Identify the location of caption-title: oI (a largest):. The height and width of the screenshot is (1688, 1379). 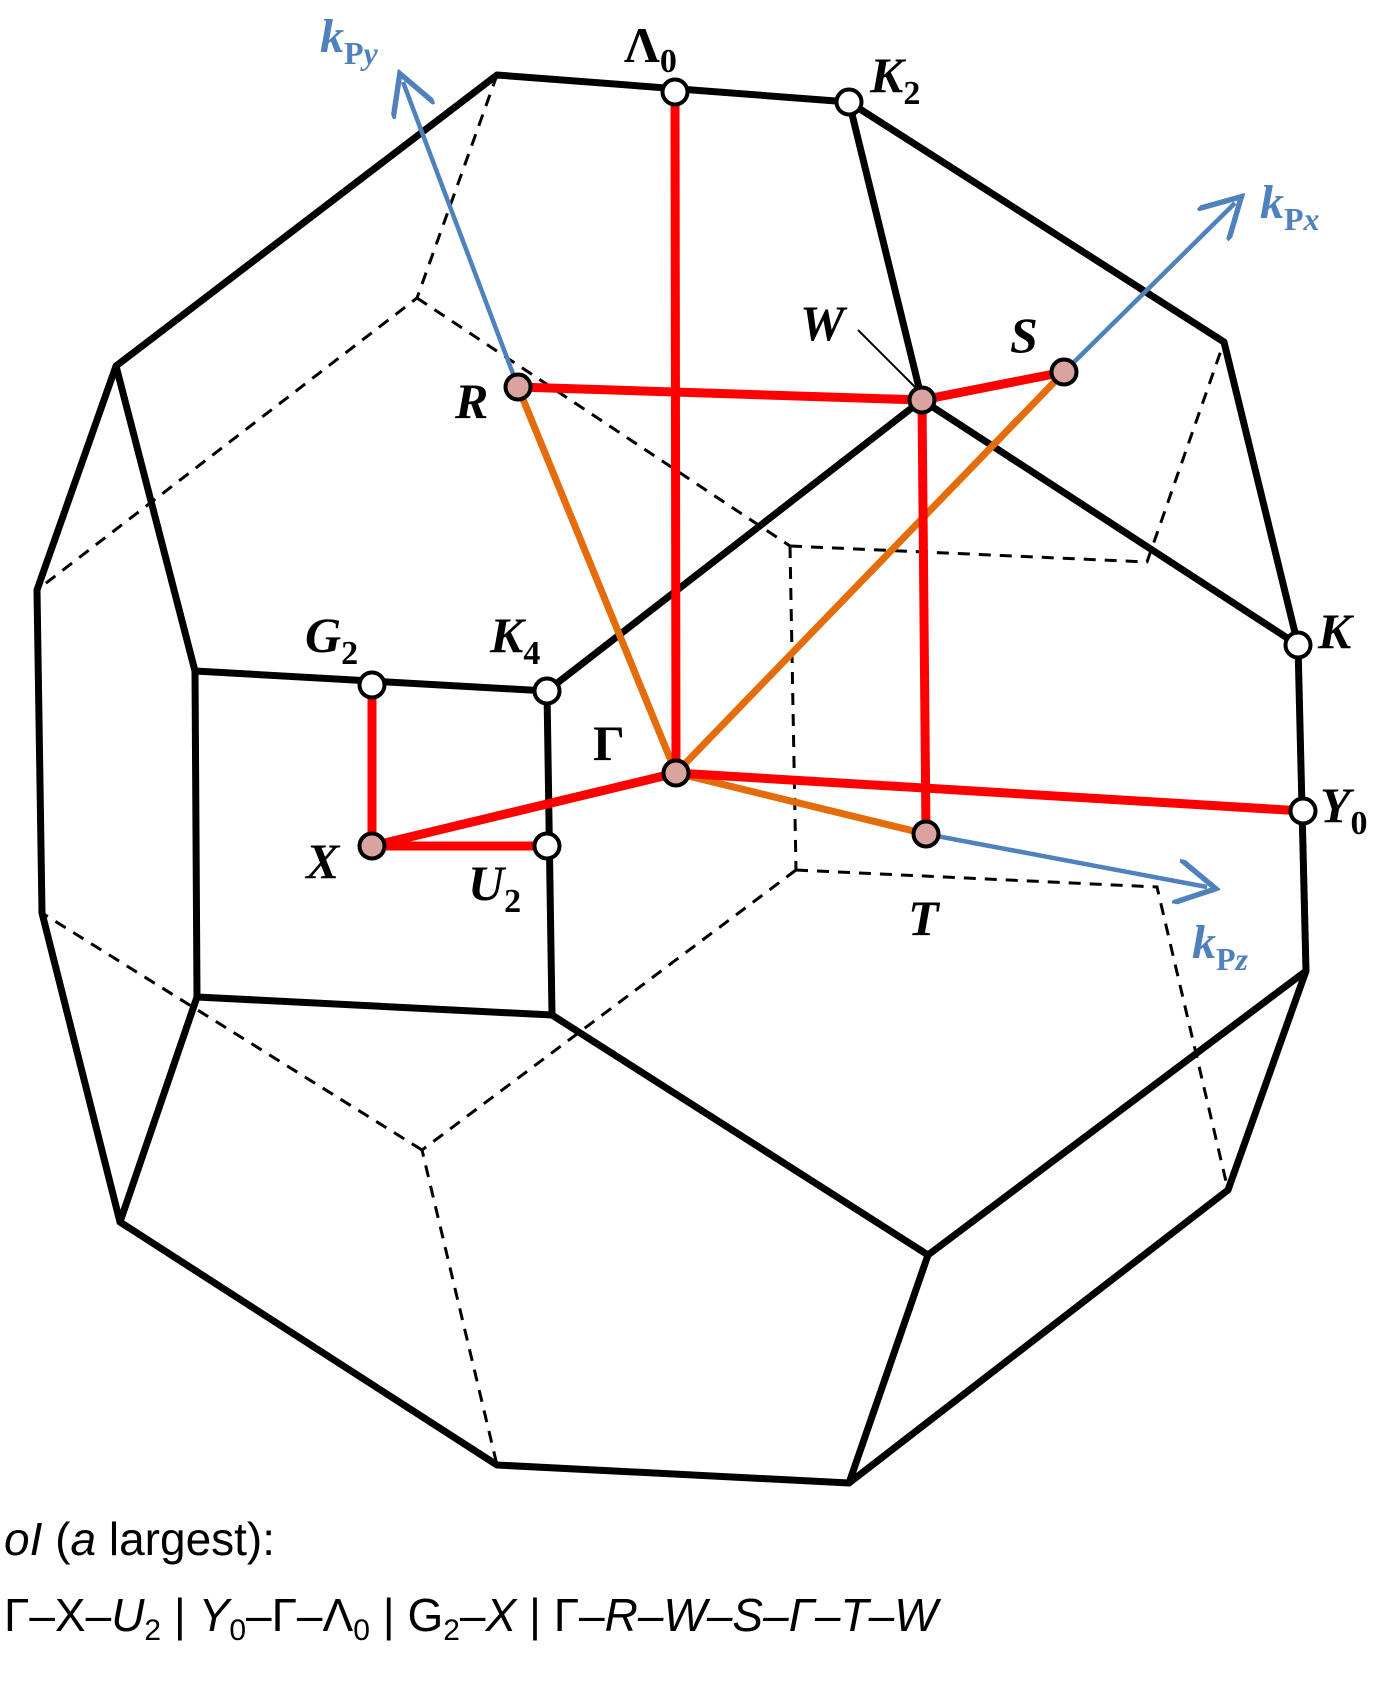
(139, 1539).